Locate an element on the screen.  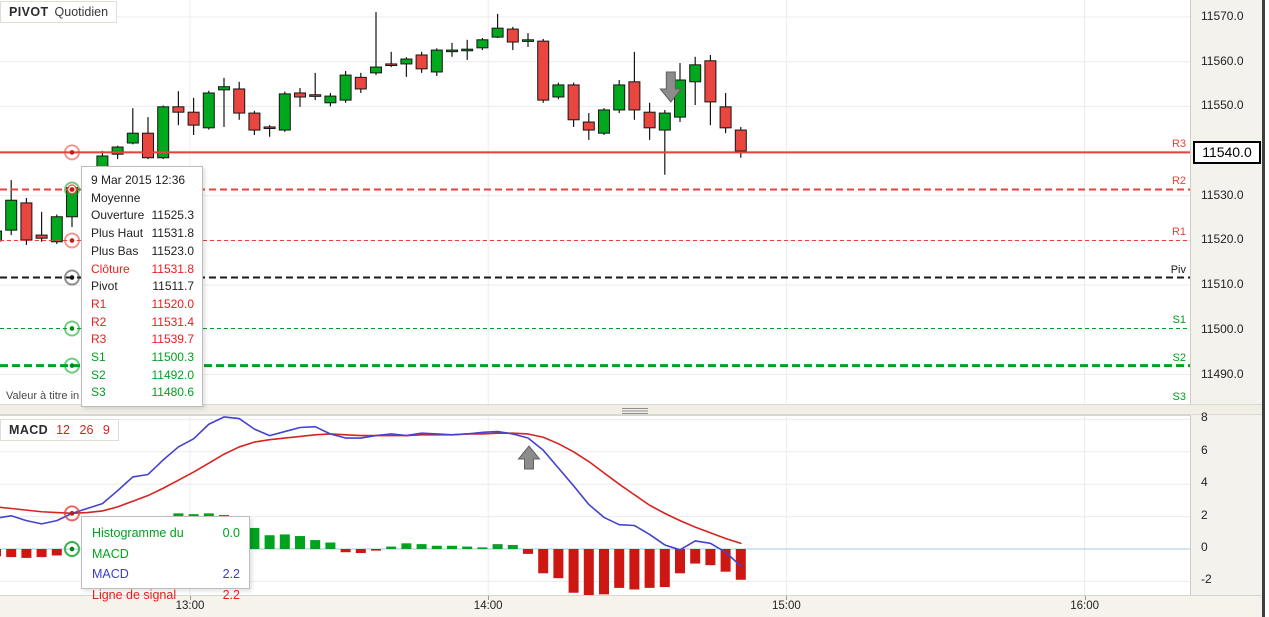
time-axis: 13:00 14:00 15:00 16:00 is located at coordinates (631, 606).